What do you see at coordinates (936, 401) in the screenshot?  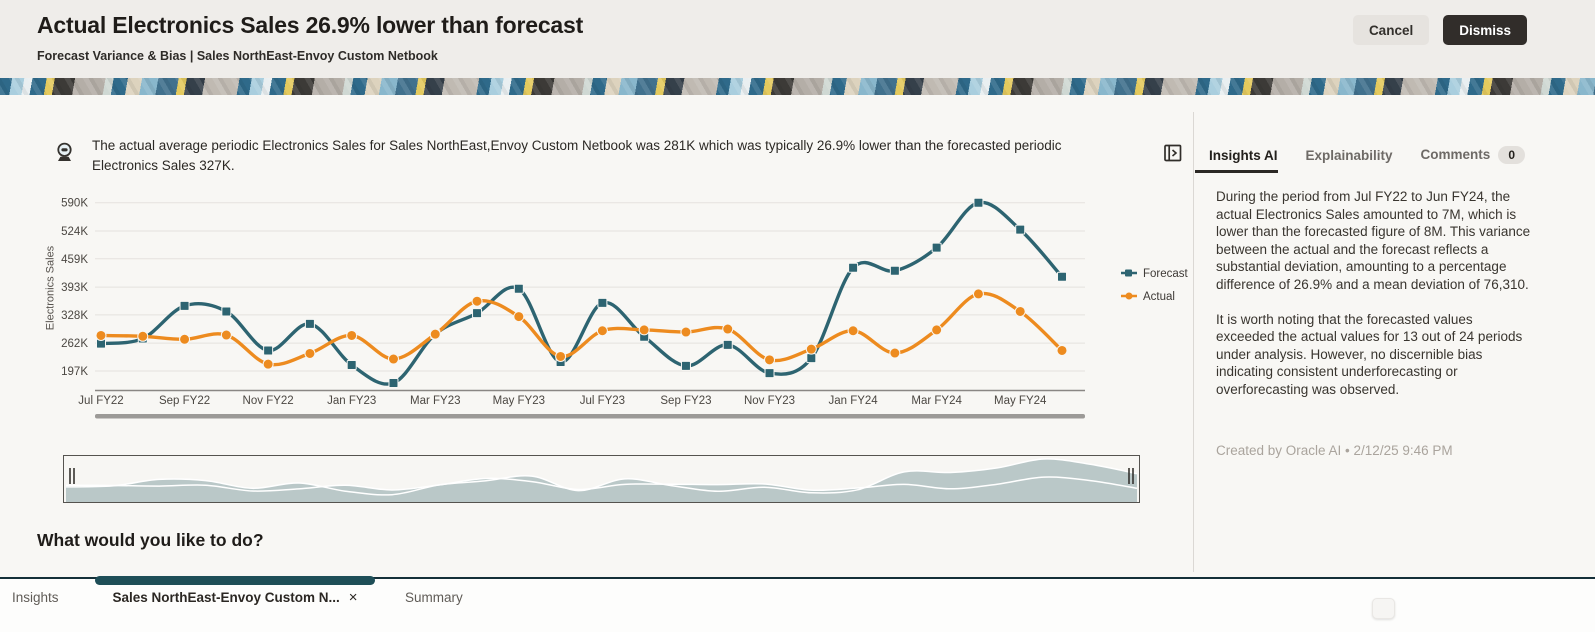 I see `svg-text: Mar FY24` at bounding box center [936, 401].